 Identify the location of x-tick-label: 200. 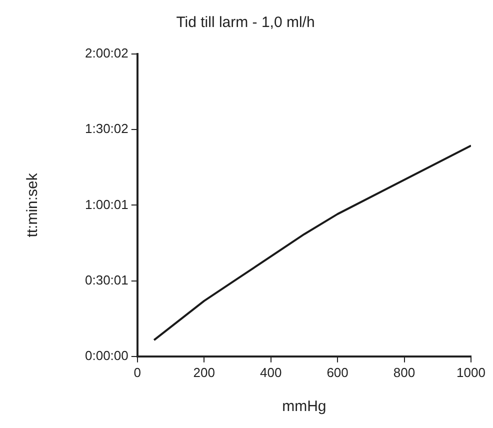
(204, 372).